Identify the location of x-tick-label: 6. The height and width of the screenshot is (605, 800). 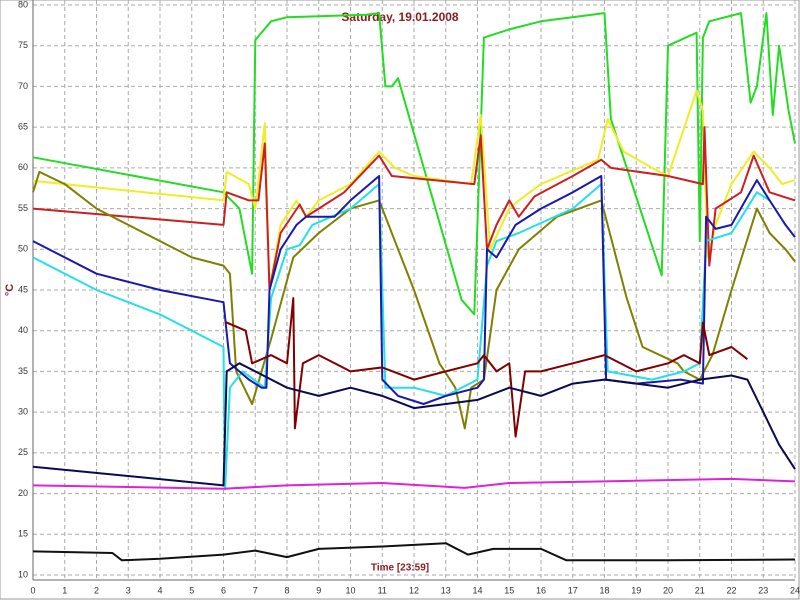
(223, 590).